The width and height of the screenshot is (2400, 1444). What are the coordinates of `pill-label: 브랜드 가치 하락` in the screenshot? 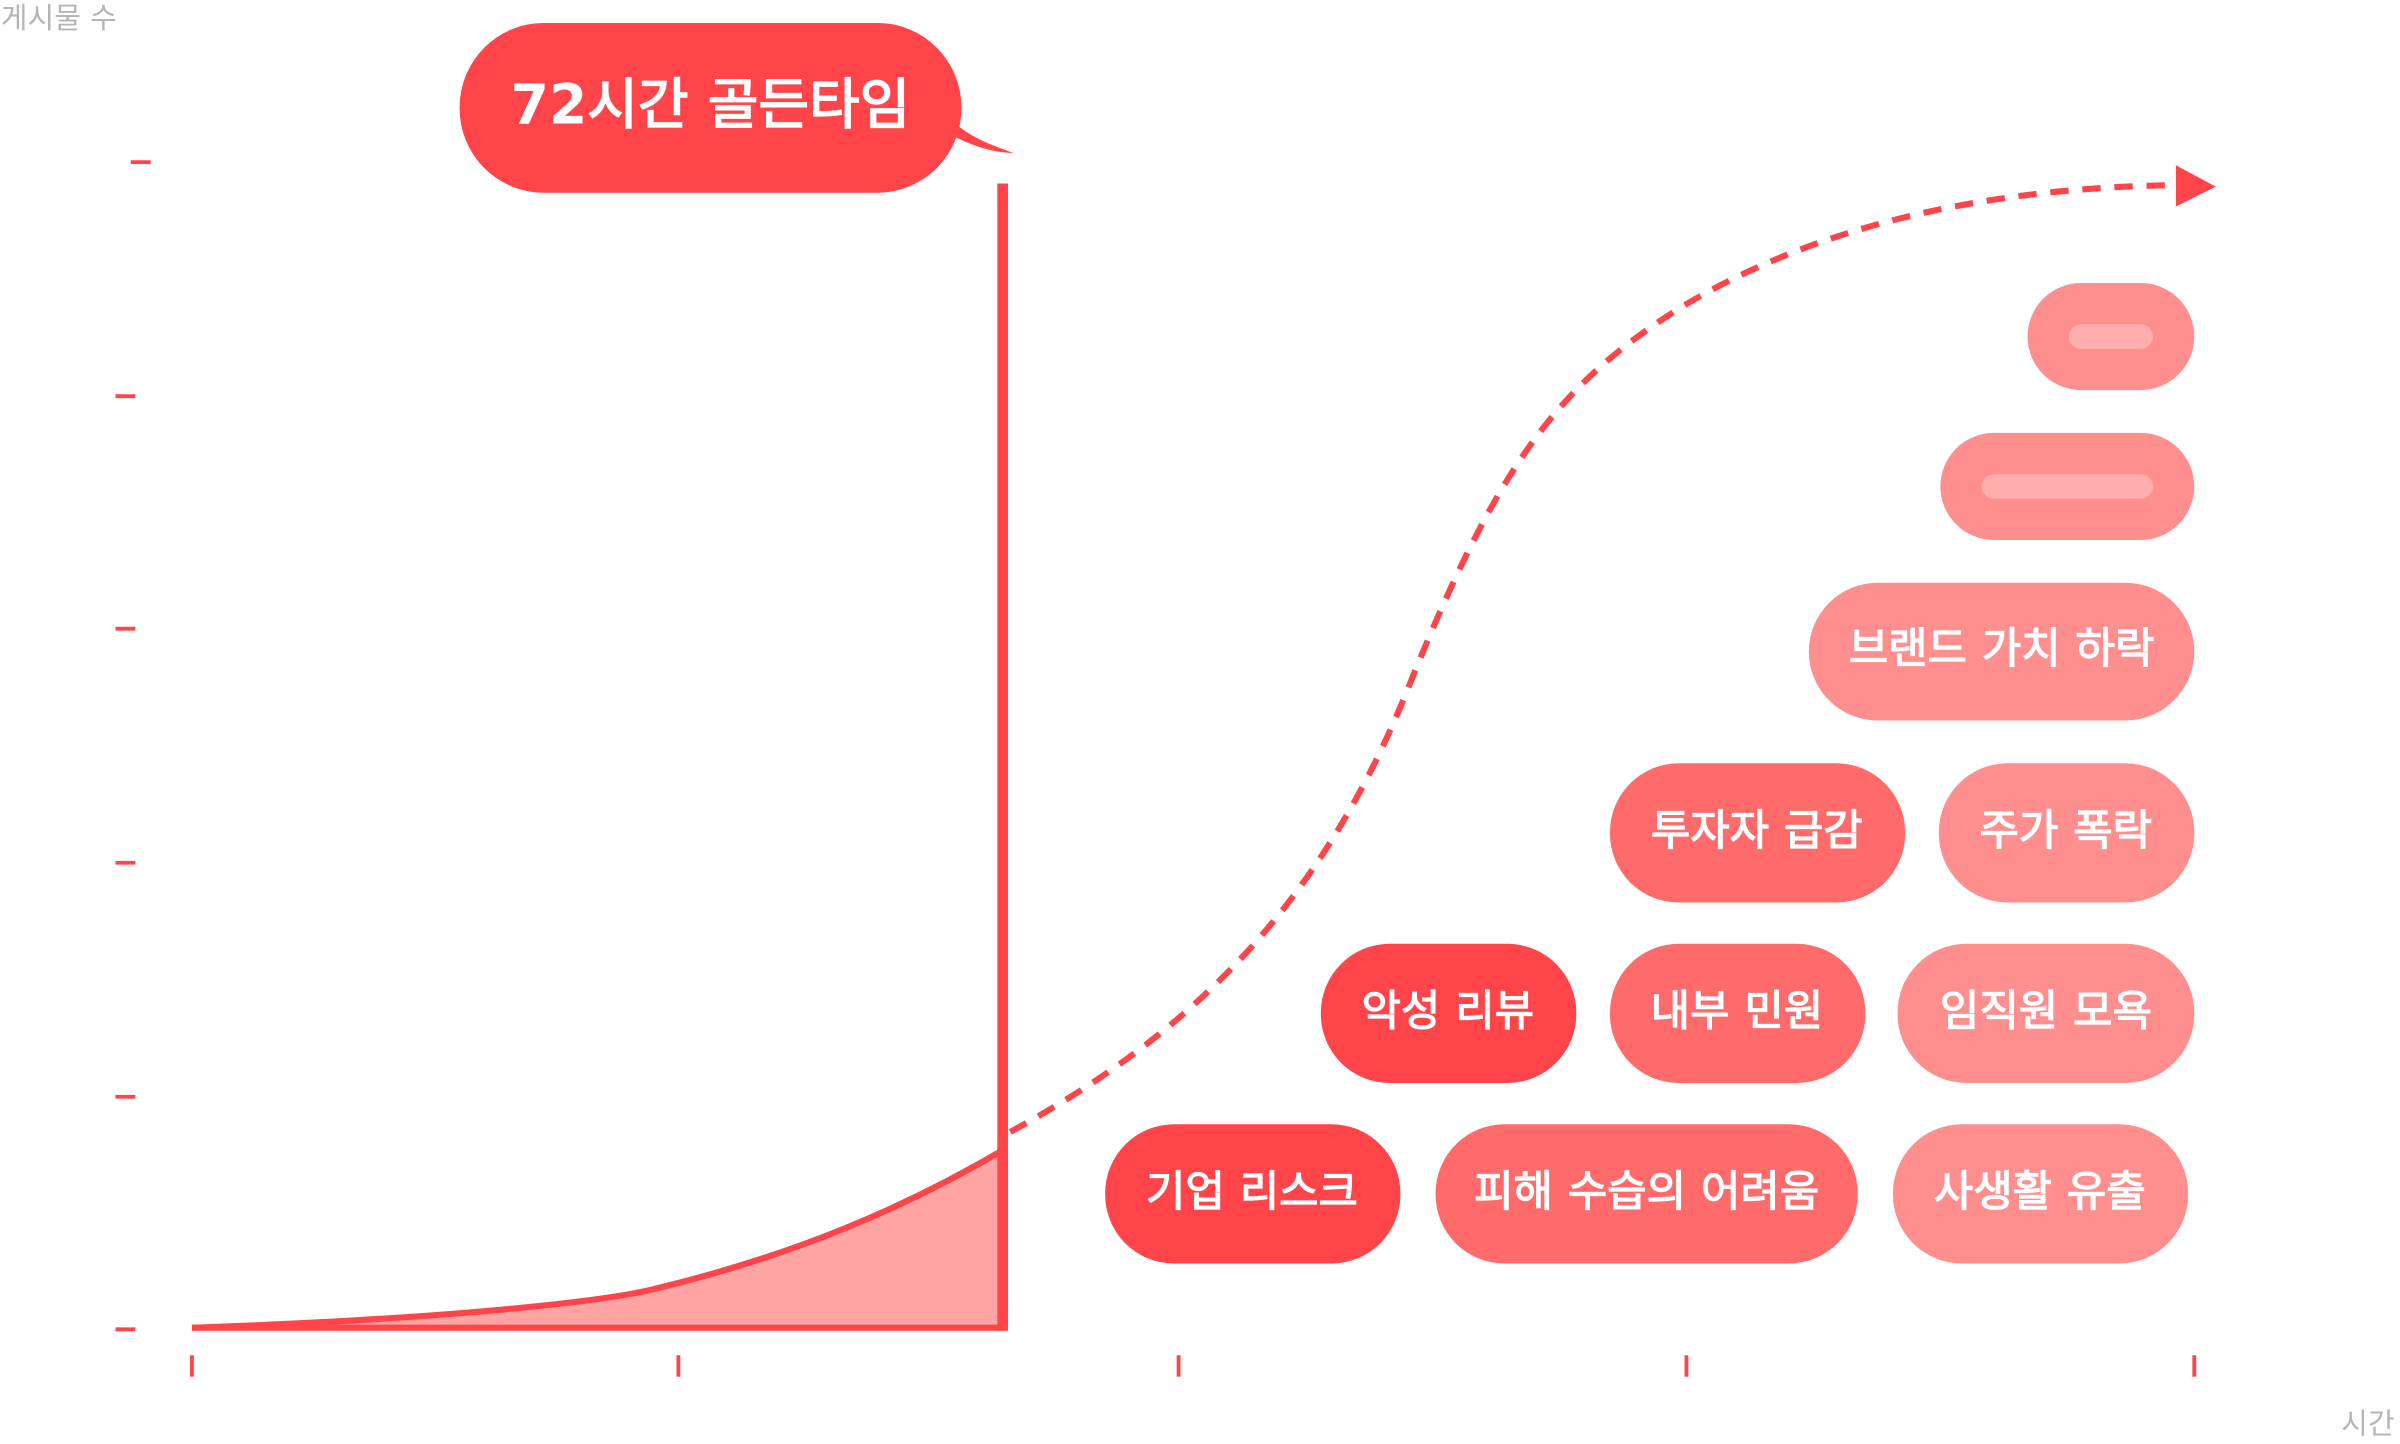 It's located at (2002, 649).